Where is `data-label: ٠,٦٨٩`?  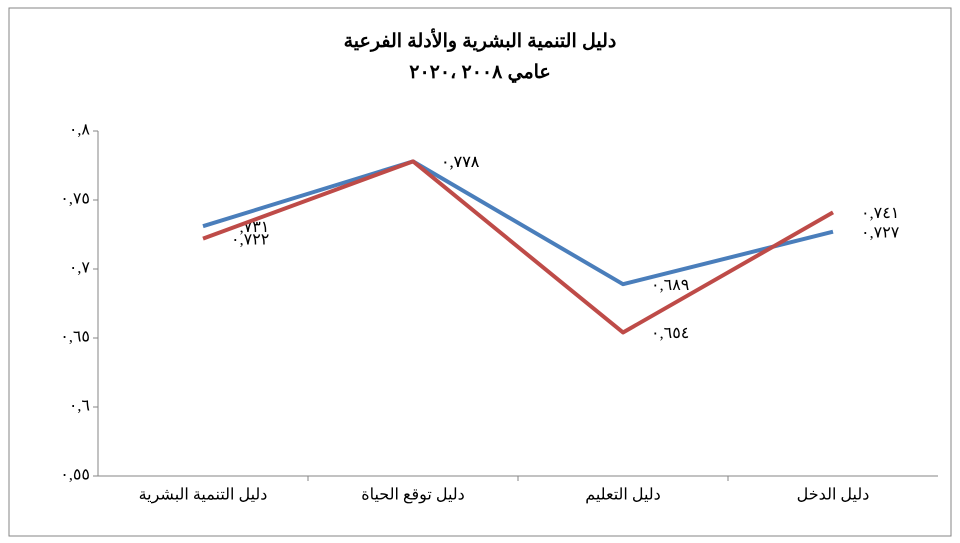
data-label: ٠,٦٨٩ is located at coordinates (670, 285).